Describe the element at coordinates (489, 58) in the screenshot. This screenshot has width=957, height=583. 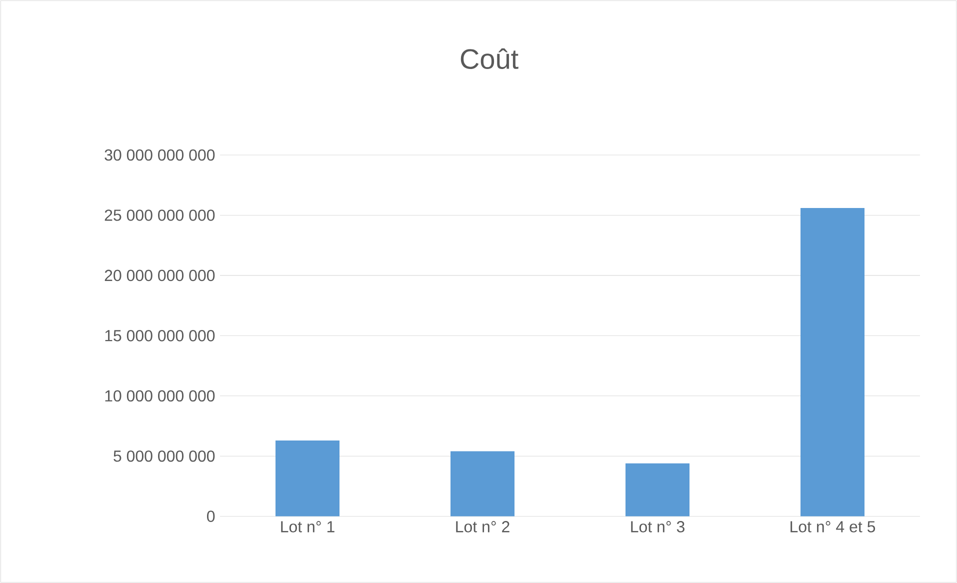
I see `chart-title: Coût` at that location.